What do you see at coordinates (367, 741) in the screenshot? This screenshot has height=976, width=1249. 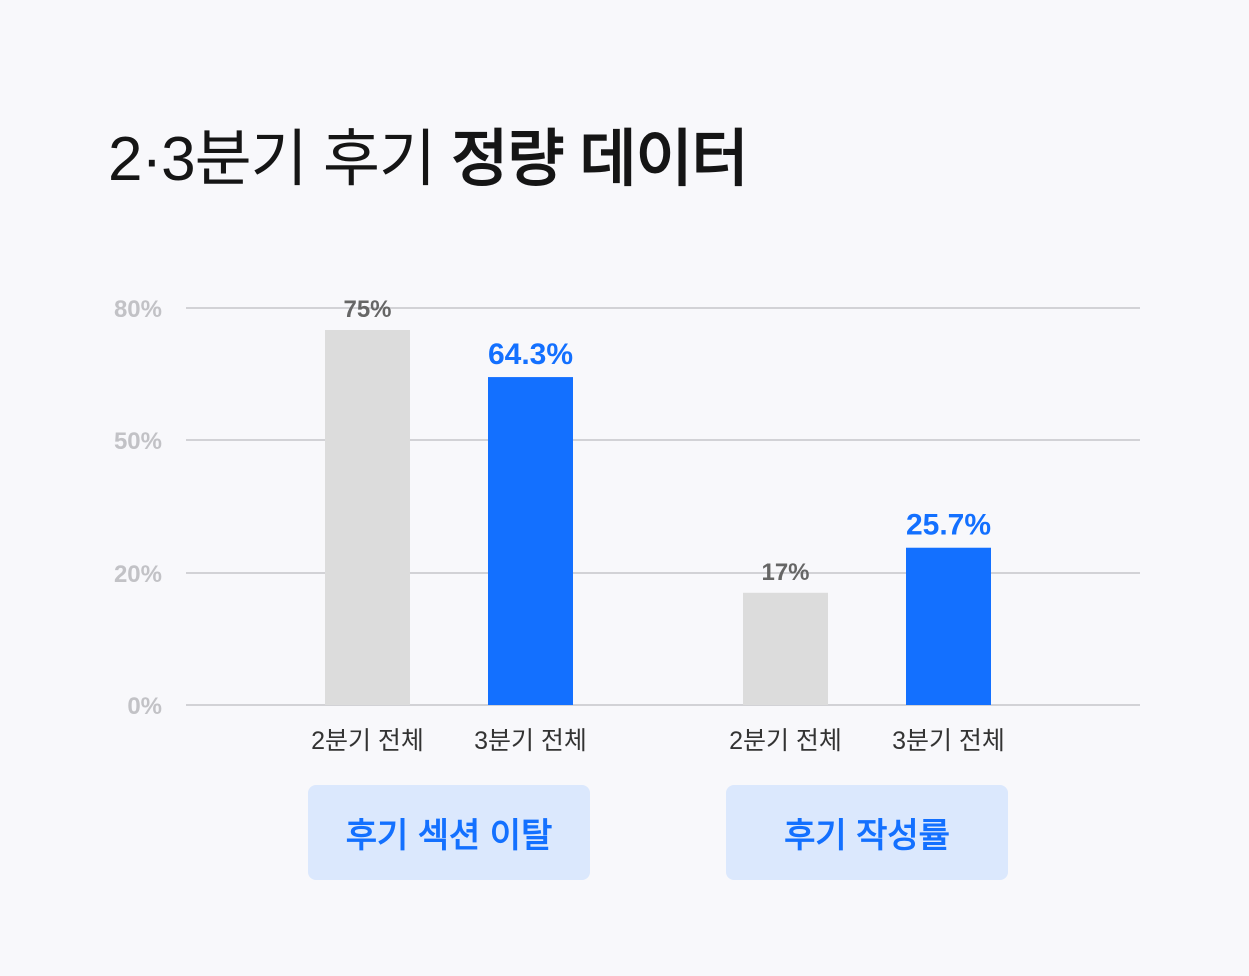 I see `x-tick-label-g0-b0: 2분기 전체` at bounding box center [367, 741].